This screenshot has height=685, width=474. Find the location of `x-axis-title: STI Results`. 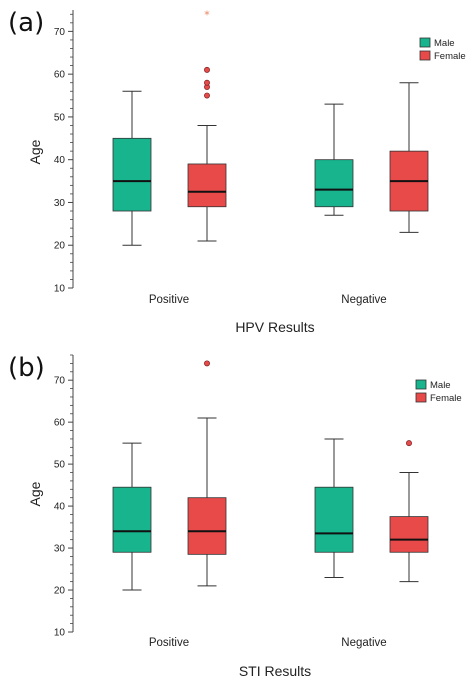

x-axis-title: STI Results is located at coordinates (275, 671).